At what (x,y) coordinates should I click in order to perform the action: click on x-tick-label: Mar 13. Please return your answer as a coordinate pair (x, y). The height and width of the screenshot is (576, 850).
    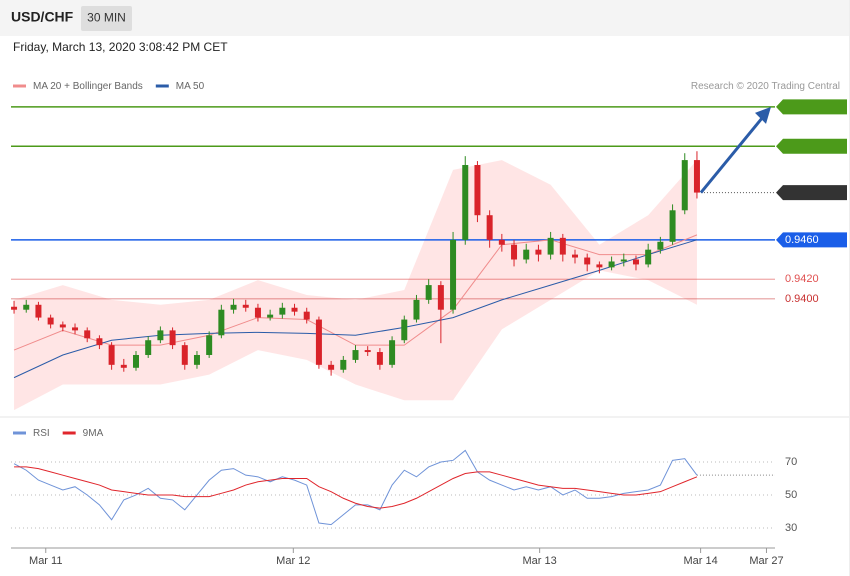
    Looking at the image, I should click on (540, 561).